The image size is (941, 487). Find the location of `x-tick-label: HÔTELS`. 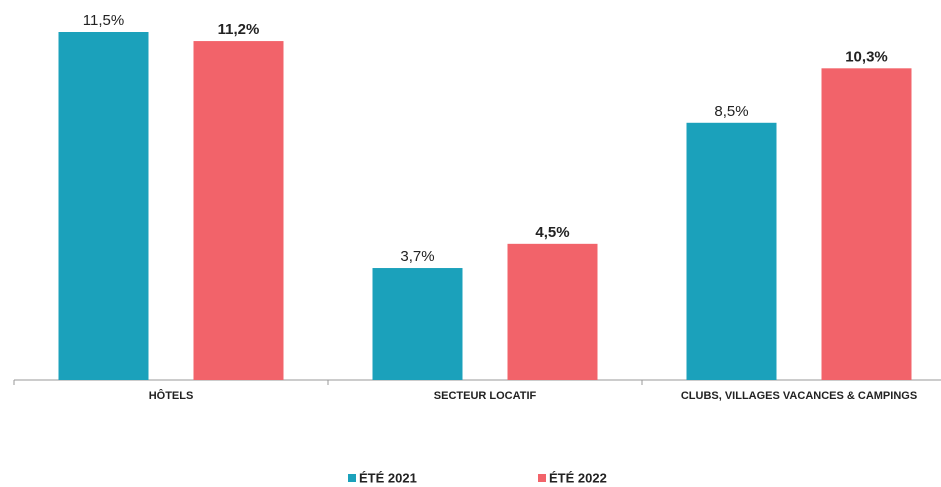

x-tick-label: HÔTELS is located at coordinates (171, 395).